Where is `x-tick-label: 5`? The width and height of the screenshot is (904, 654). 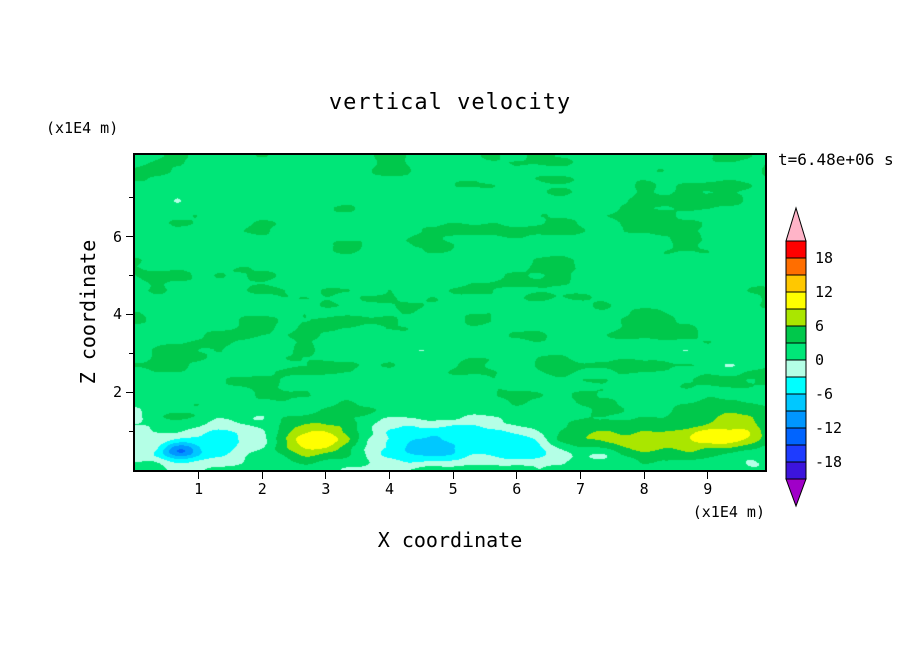
x-tick-label: 5 is located at coordinates (453, 489).